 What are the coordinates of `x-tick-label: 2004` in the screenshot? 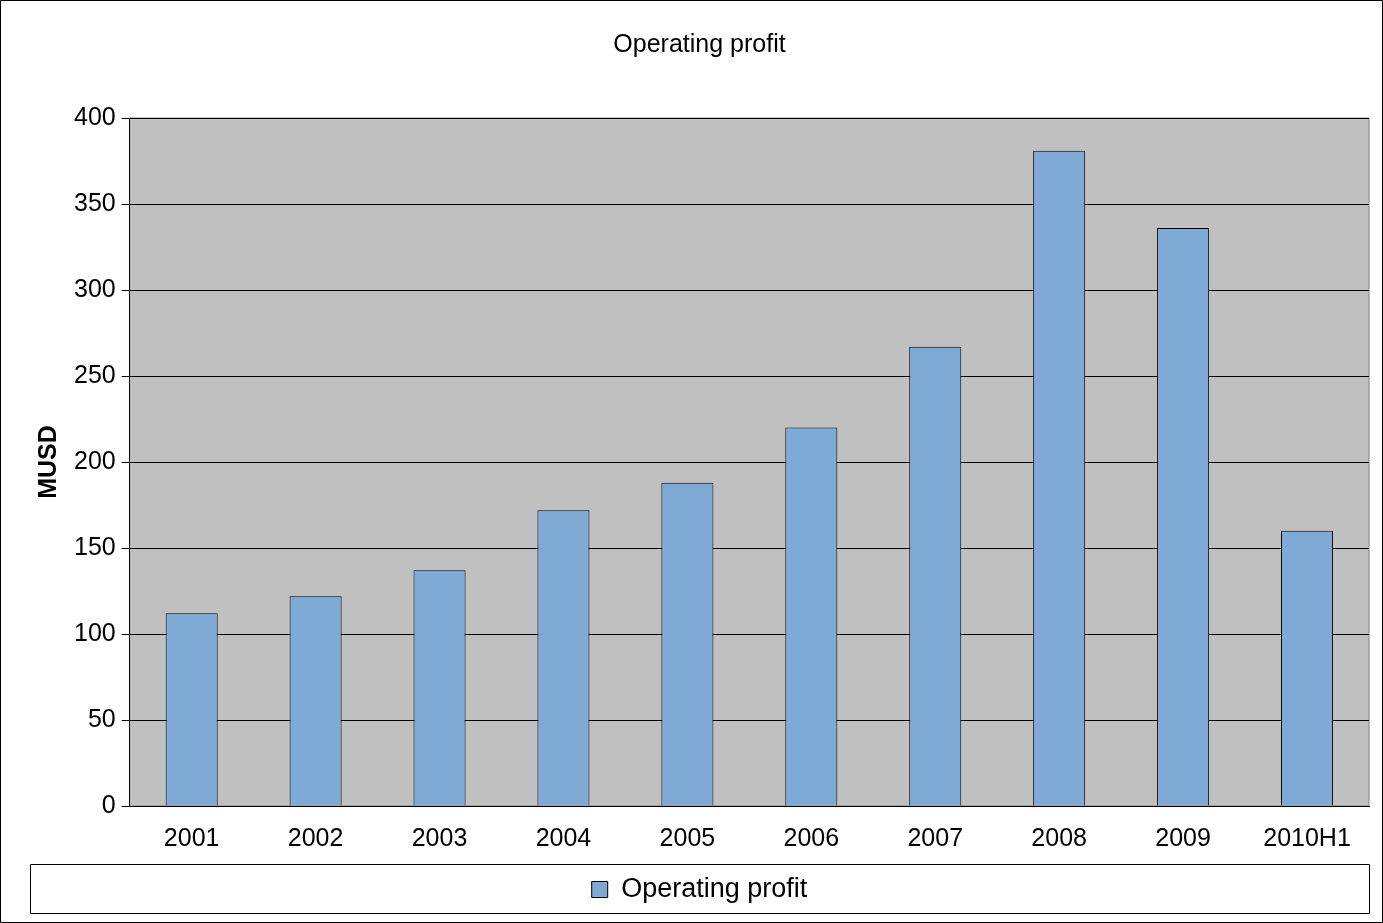 It's located at (563, 836).